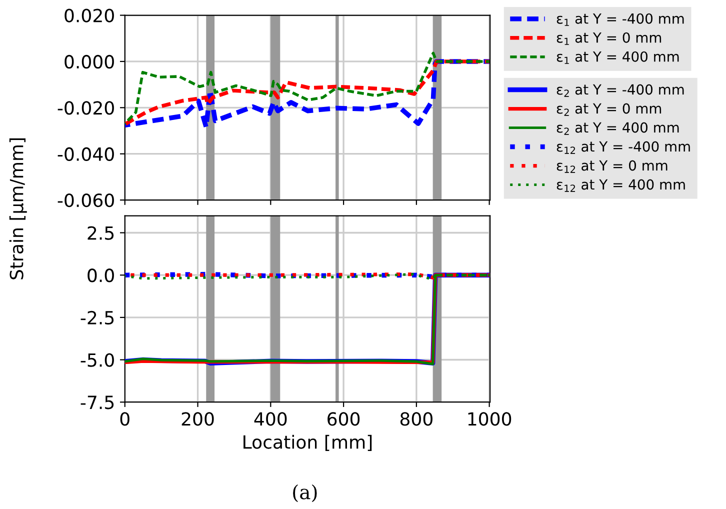  What do you see at coordinates (86, 108) in the screenshot?
I see `y-tick-label: -0.020` at bounding box center [86, 108].